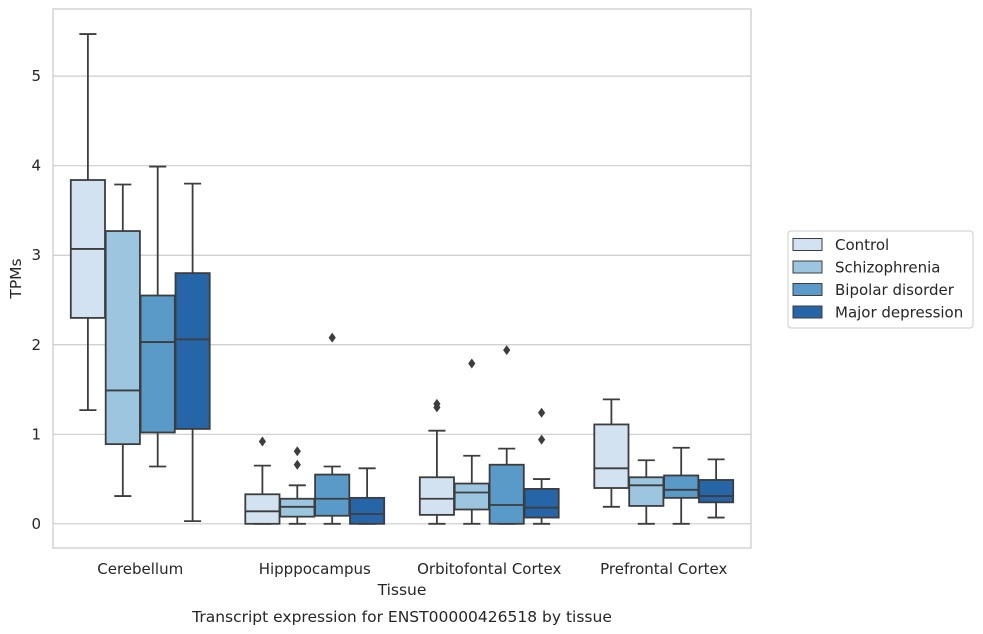 This screenshot has width=983, height=634. I want to click on legend-label: Schizophrenia, so click(887, 268).